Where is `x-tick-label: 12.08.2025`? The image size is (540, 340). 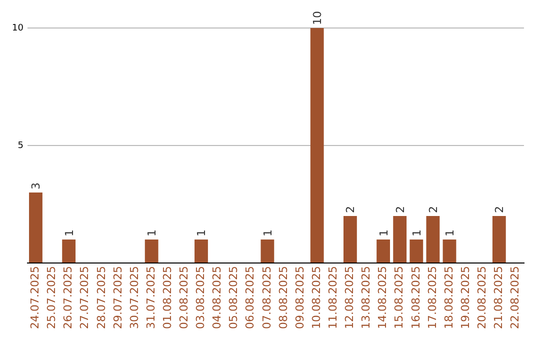
x-tick-label: 12.08.2025 is located at coordinates (349, 298).